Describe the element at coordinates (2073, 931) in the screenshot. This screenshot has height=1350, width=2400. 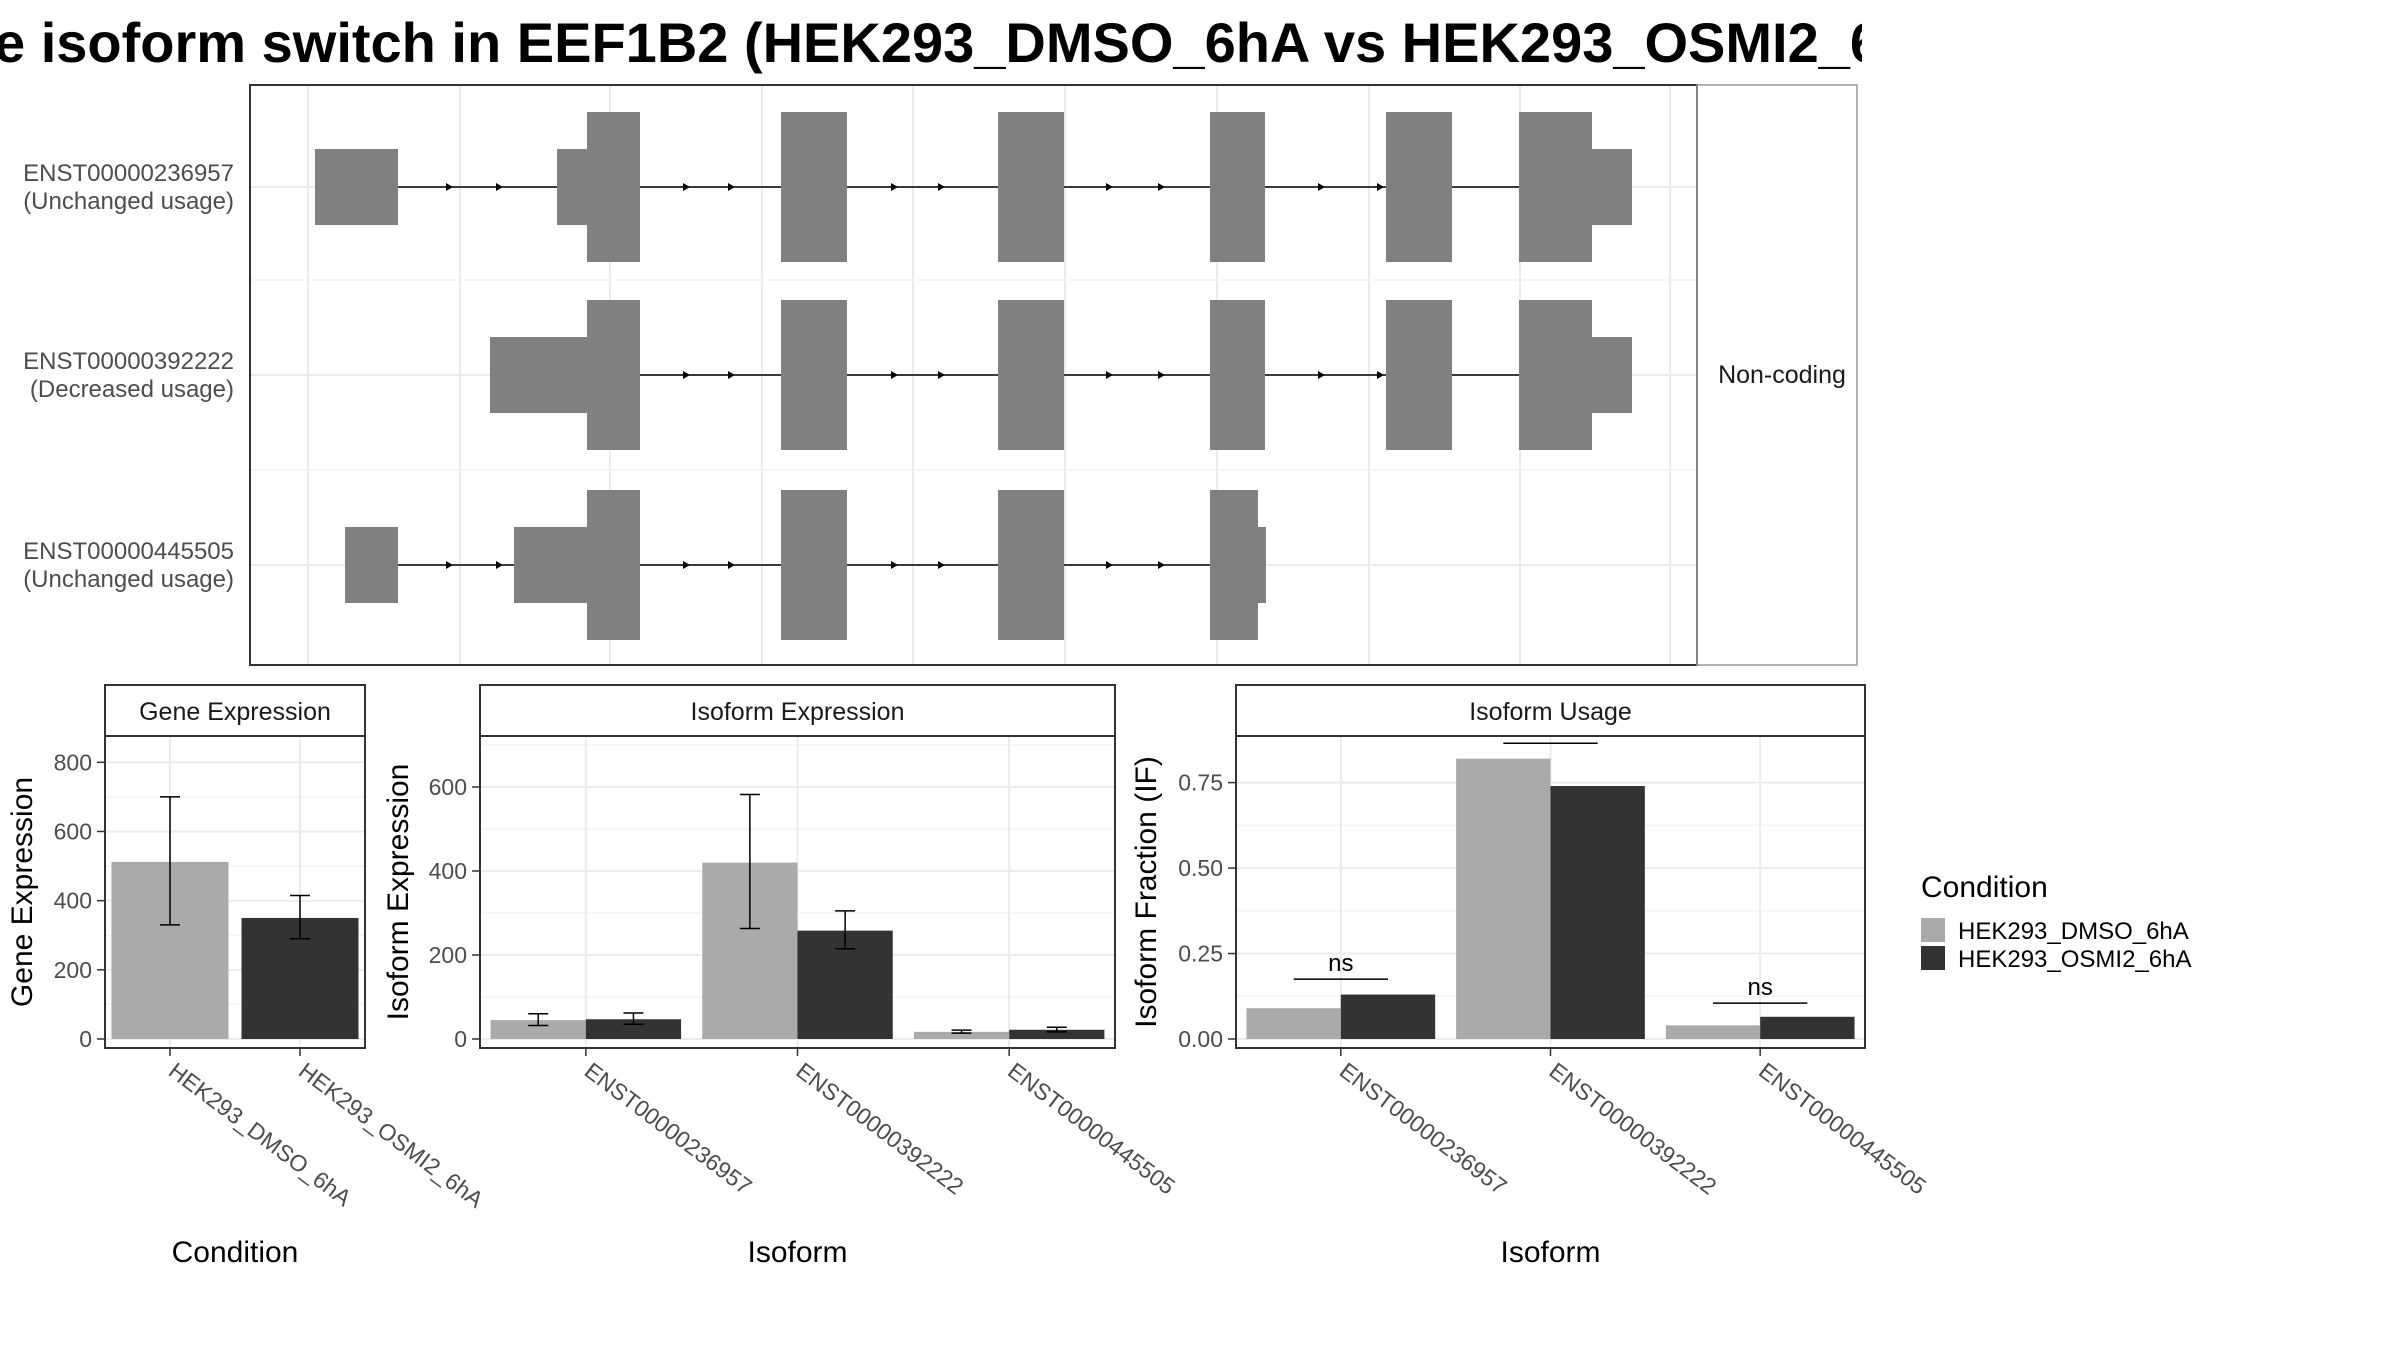
I see `legend-label: HEK293_DMSO_6hA` at that location.